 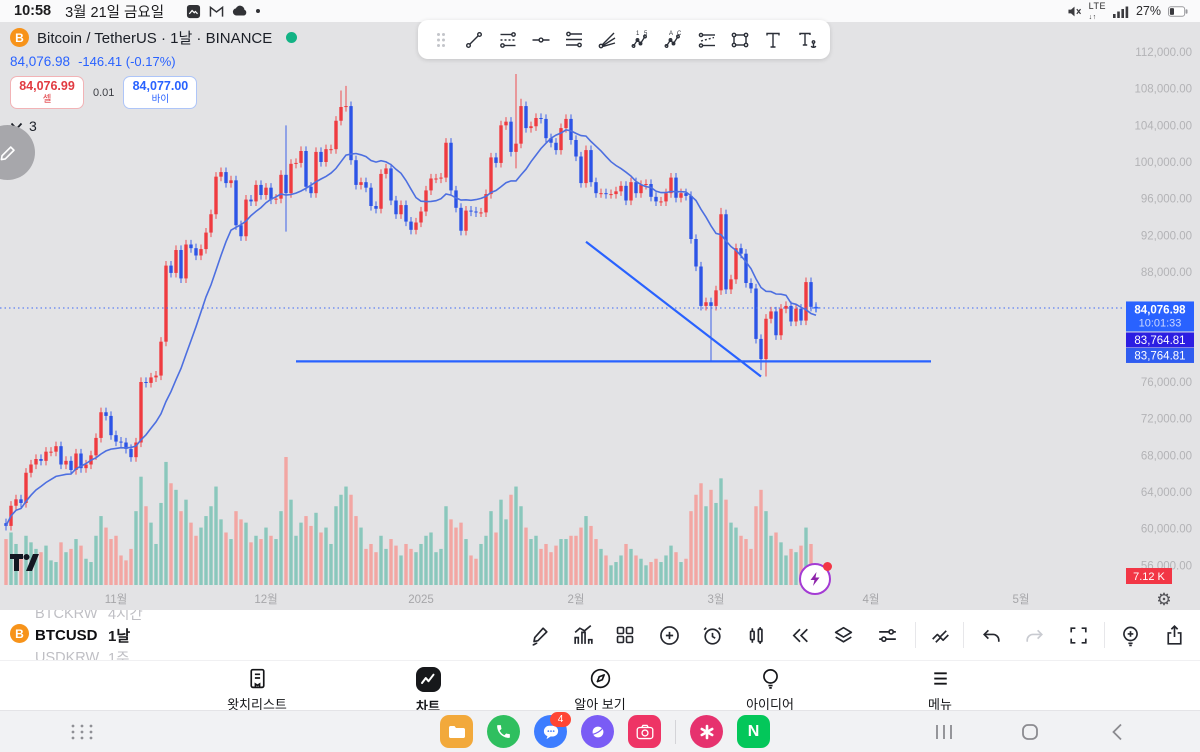 What do you see at coordinates (871, 599) in the screenshot?
I see `svg-text: 4월` at bounding box center [871, 599].